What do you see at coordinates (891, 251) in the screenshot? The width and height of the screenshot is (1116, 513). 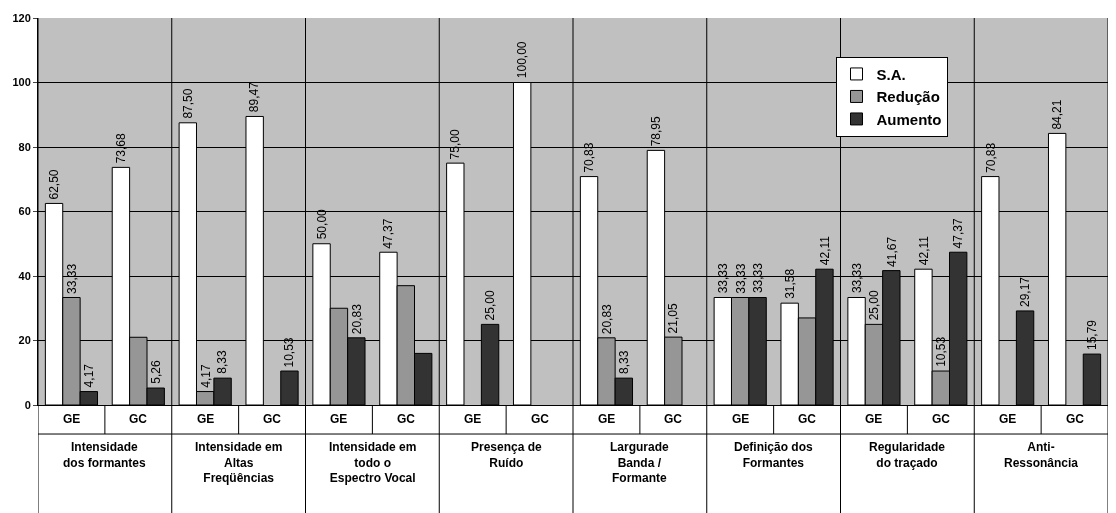 I see `data-label: 41,67` at bounding box center [891, 251].